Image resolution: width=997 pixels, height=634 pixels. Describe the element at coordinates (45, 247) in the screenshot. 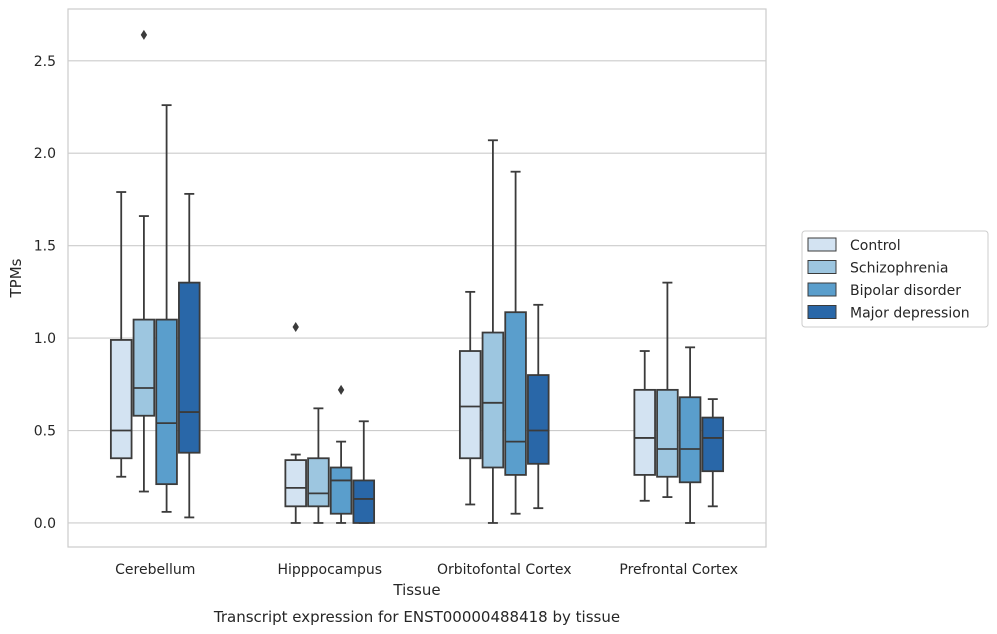

I see `y-tick-label: 1.5` at that location.